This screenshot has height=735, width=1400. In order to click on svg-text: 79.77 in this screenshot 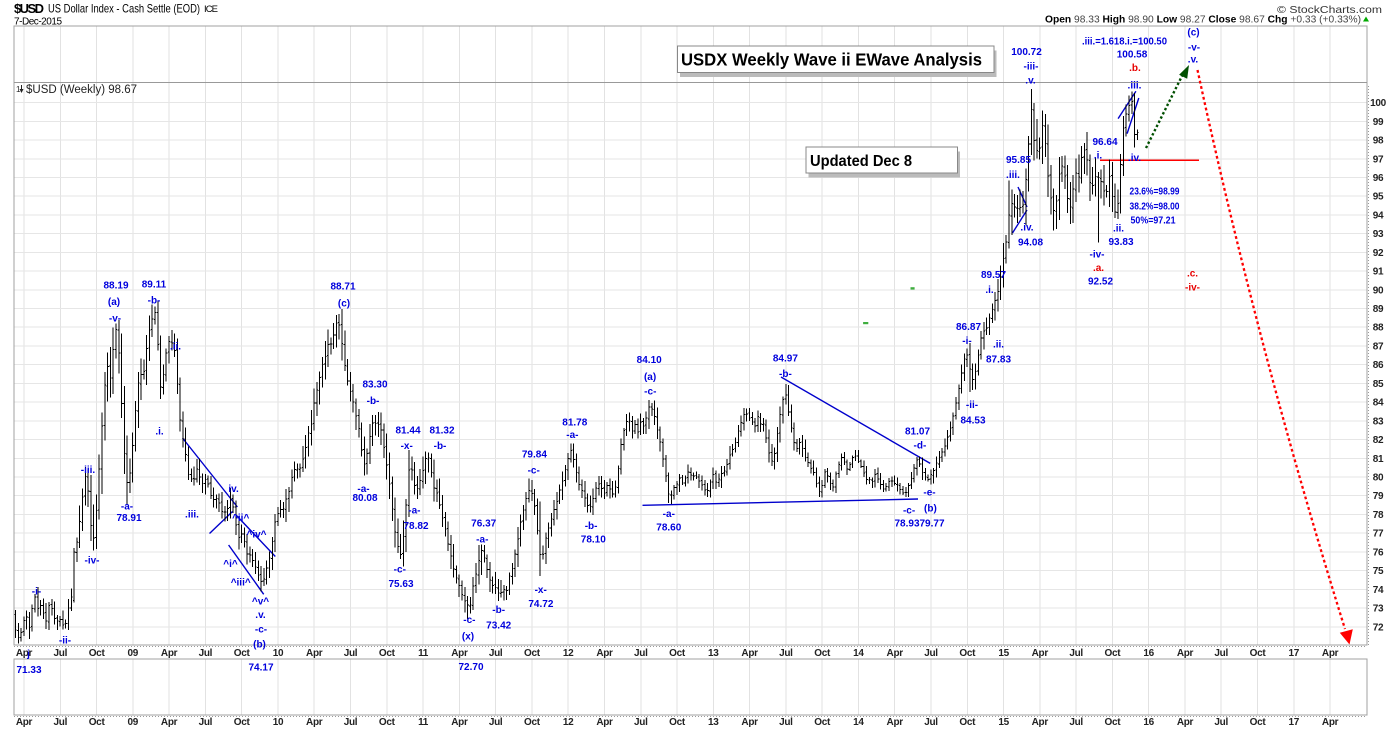, I will do `click(931, 524)`.